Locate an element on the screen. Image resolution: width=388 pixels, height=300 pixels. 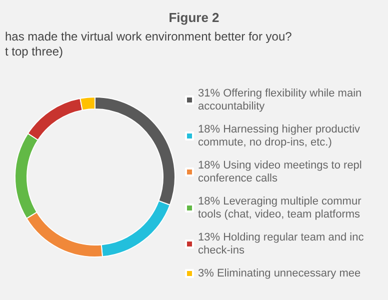
legend-label: 3% Eliminating unnecessary mee is located at coordinates (279, 274).